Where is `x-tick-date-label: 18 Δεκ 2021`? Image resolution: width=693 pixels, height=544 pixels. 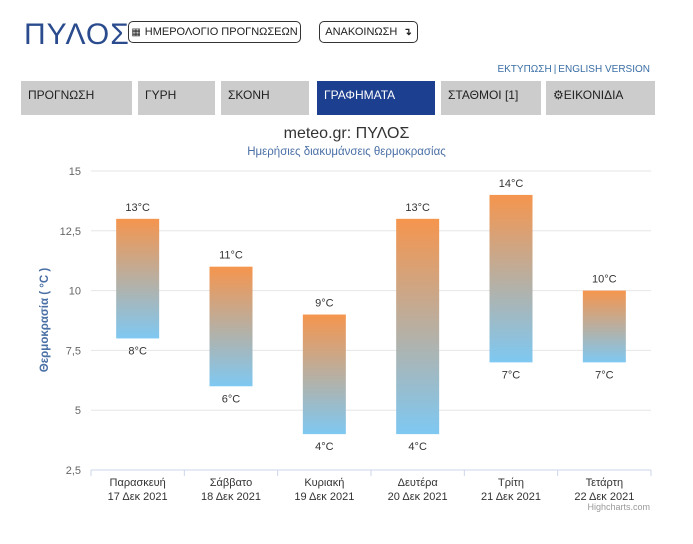
x-tick-date-label: 18 Δεκ 2021 is located at coordinates (231, 497).